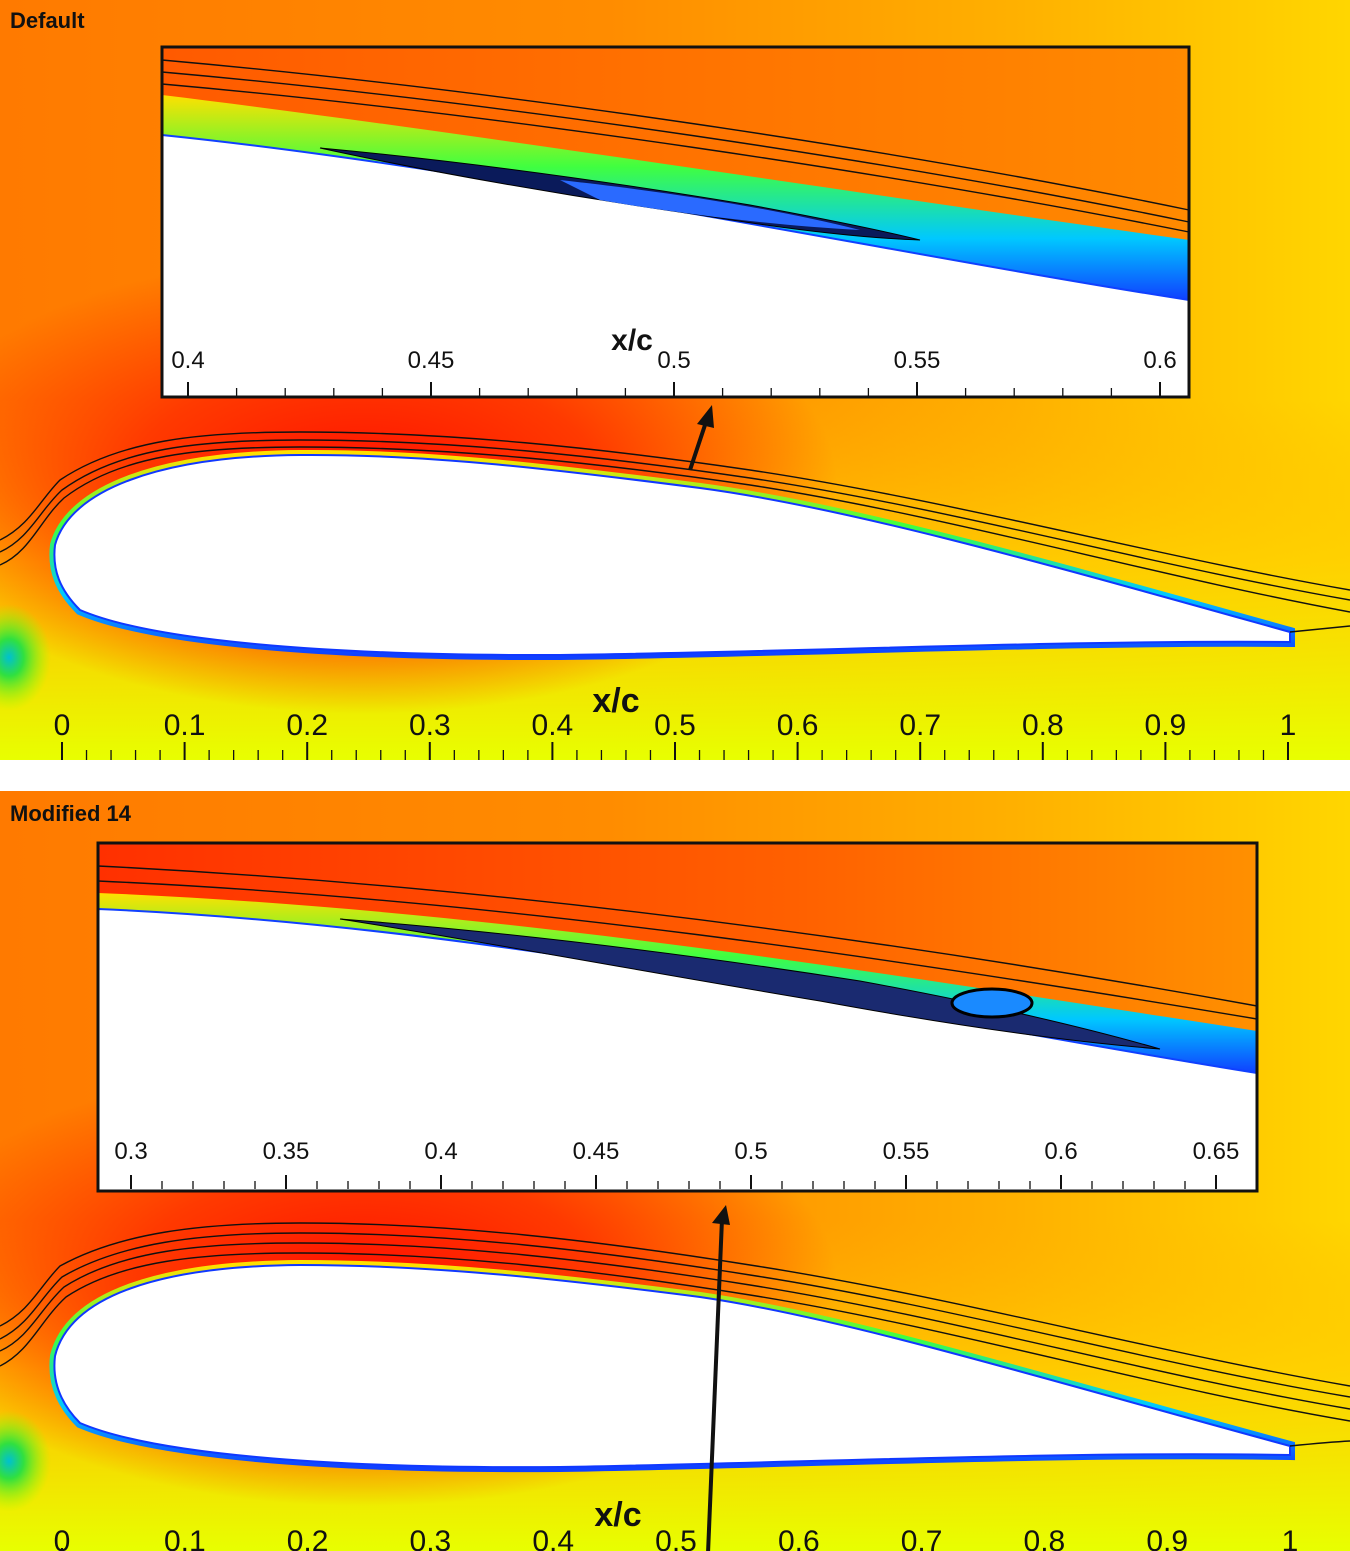 The image size is (1350, 1551). Describe the element at coordinates (632, 340) in the screenshot. I see `inset-axis-title: x/c` at that location.